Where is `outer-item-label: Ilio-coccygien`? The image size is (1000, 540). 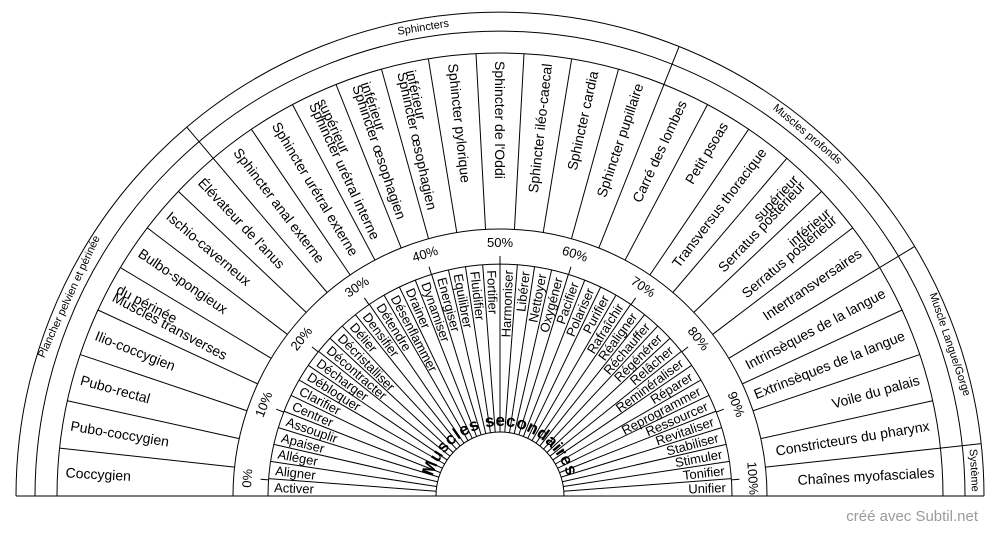
outer-item-label: Ilio-coccygien is located at coordinates (135, 351).